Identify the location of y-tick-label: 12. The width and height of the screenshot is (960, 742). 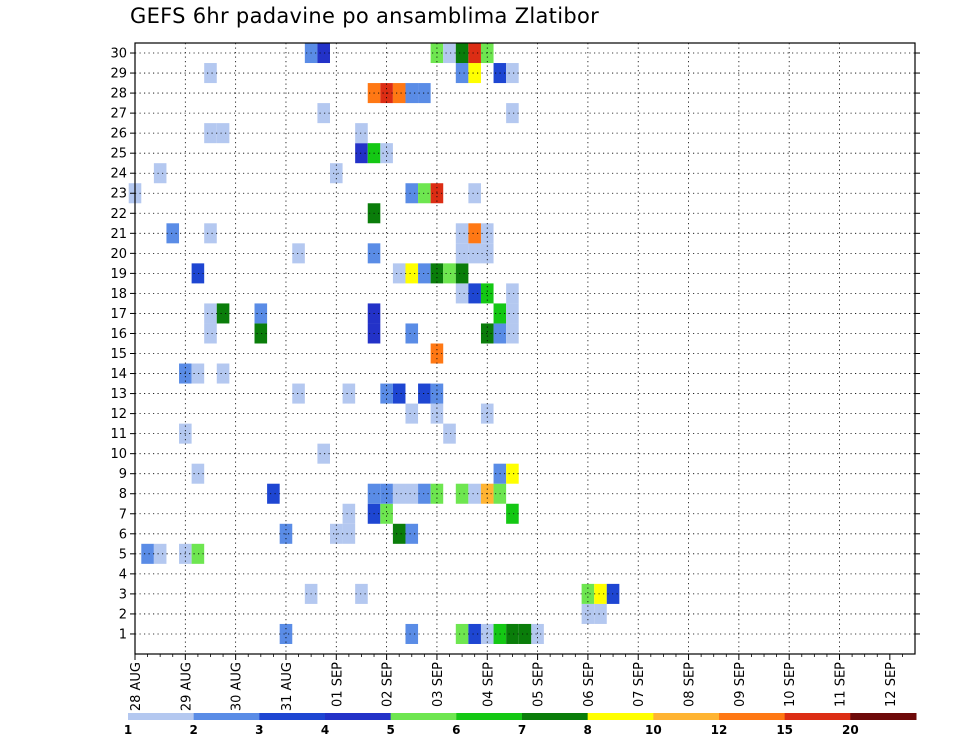
(118, 414).